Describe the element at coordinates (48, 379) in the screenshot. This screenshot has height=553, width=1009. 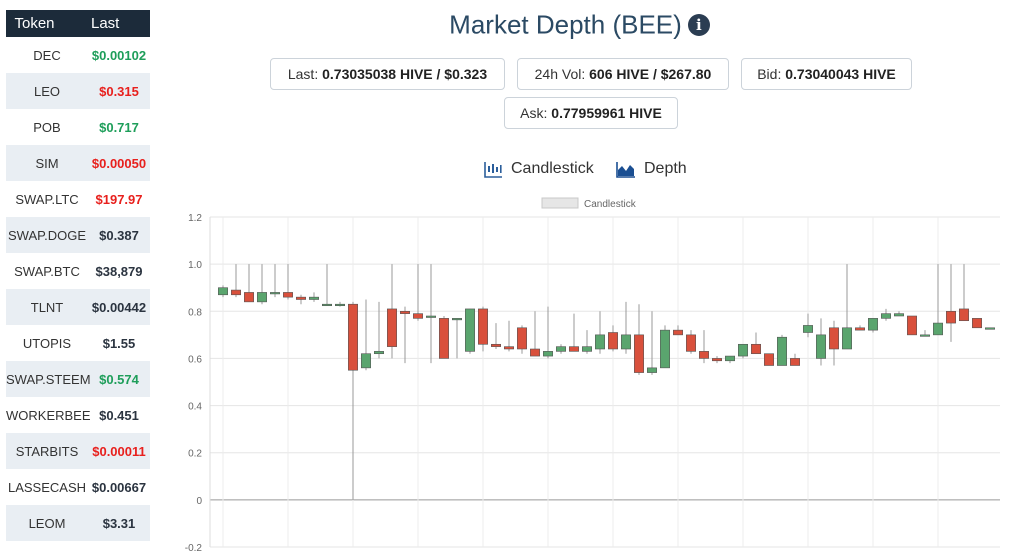
I see `token-symbol: SWAP.STEEM` at that location.